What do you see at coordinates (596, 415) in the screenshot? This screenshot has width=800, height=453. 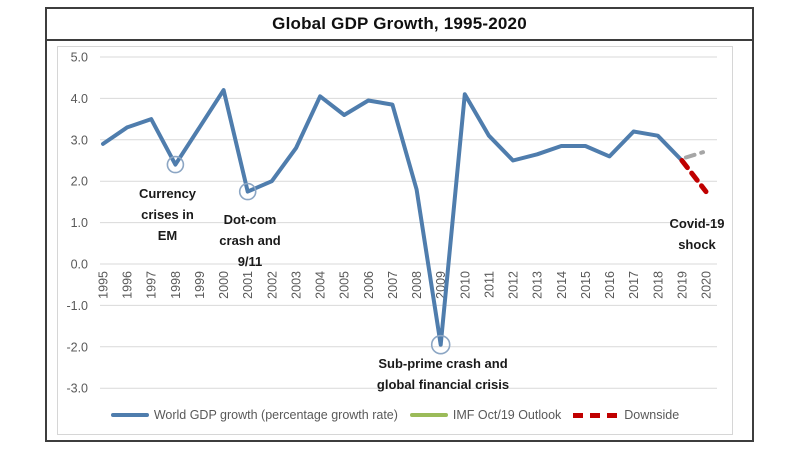 I see `legend-swatch-downside` at bounding box center [596, 415].